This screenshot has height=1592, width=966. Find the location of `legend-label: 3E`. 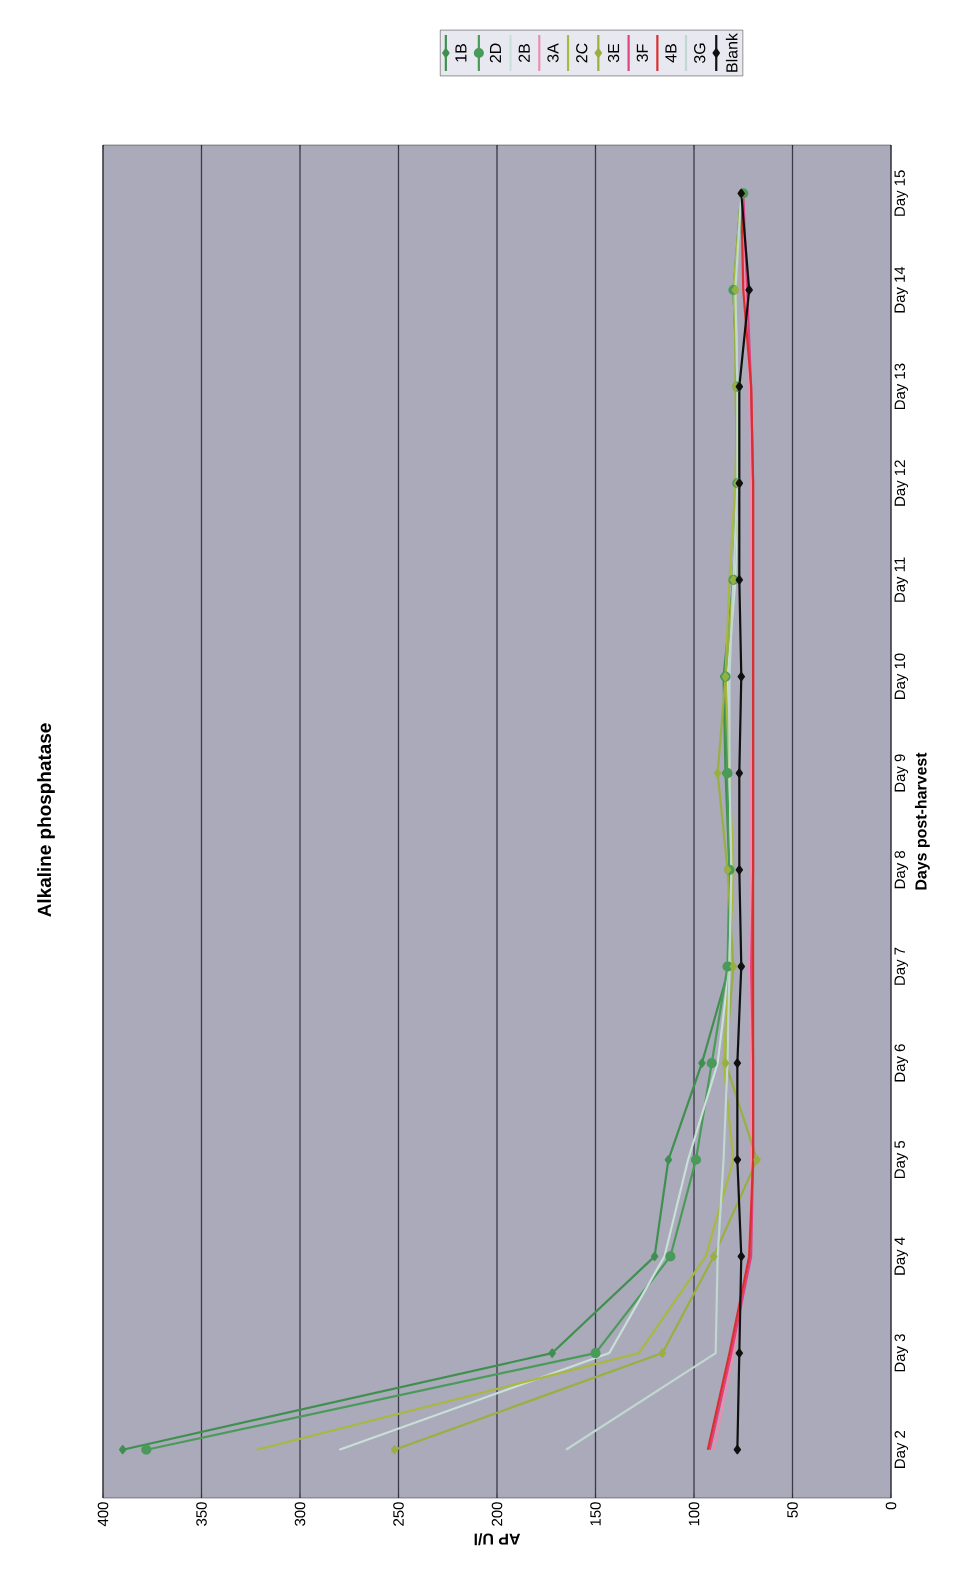

legend-label: 3E is located at coordinates (613, 53).